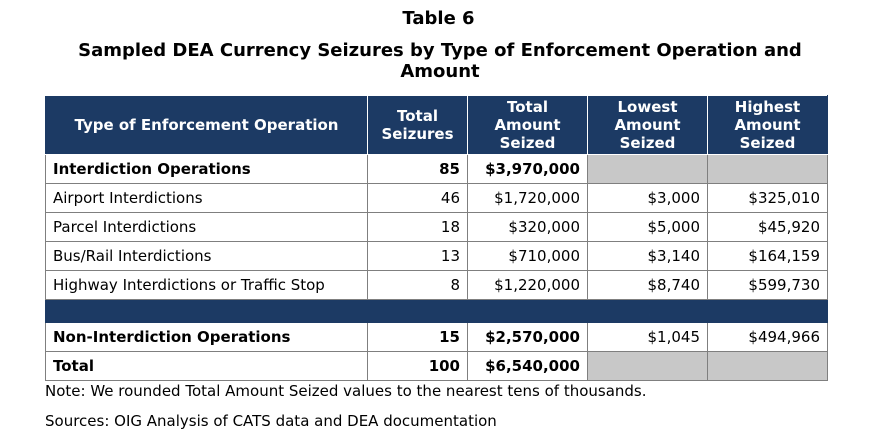 The width and height of the screenshot is (877, 442). What do you see at coordinates (647, 337) in the screenshot?
I see `cell-lowest-amount: $1,045` at bounding box center [647, 337].